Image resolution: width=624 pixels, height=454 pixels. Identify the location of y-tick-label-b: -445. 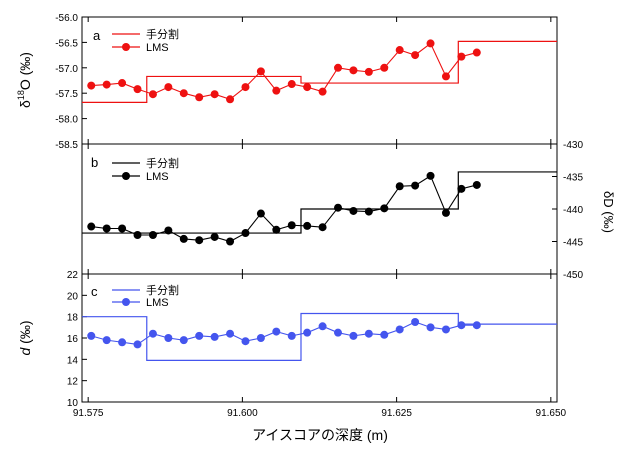
(573, 243).